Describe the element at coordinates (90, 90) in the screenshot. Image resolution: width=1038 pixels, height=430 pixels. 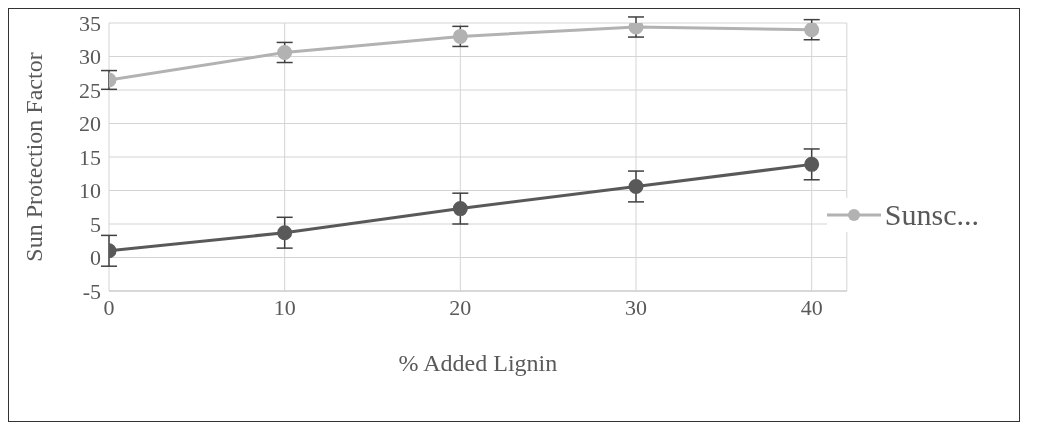
I see `y-tick-label: 25` at that location.